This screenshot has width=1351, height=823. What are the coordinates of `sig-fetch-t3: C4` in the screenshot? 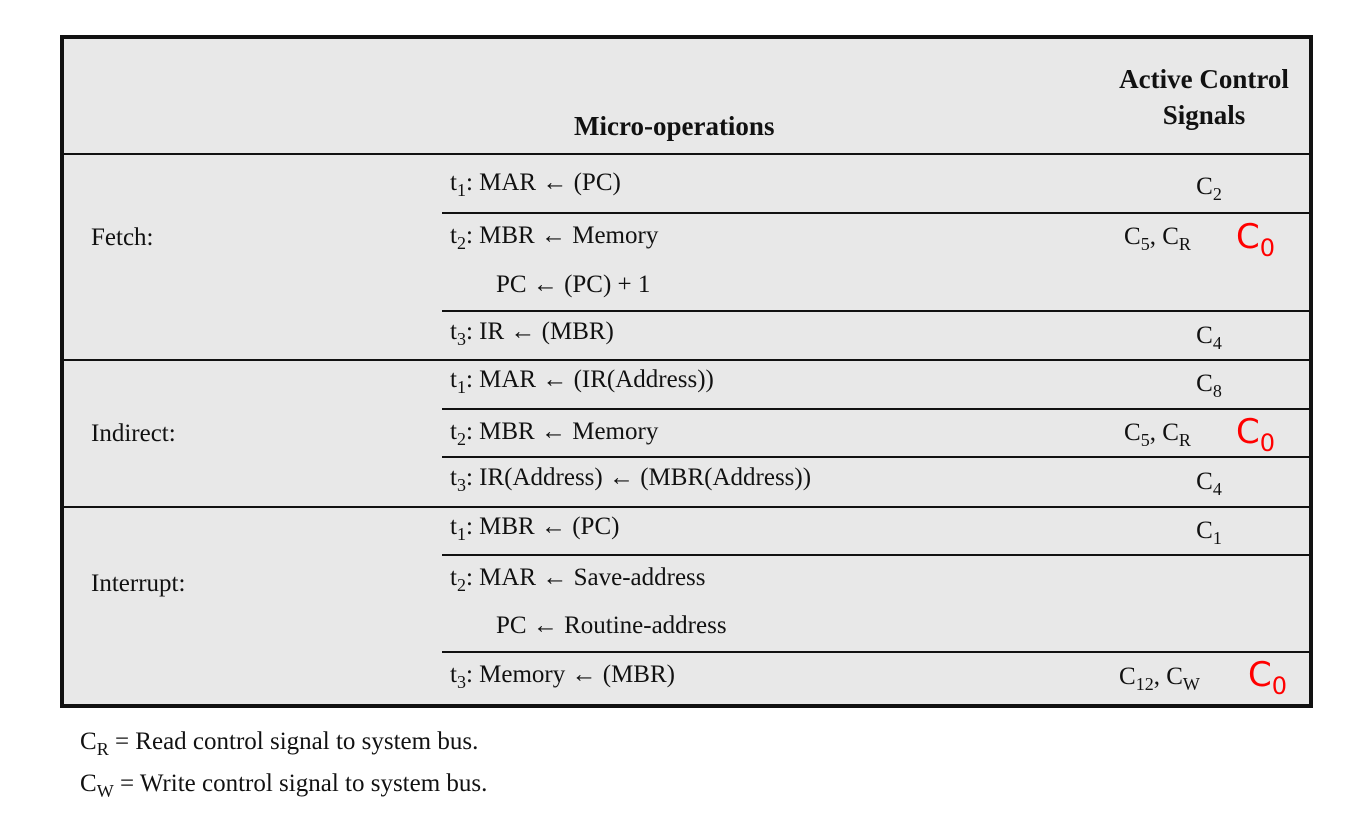 It's located at (1209, 338).